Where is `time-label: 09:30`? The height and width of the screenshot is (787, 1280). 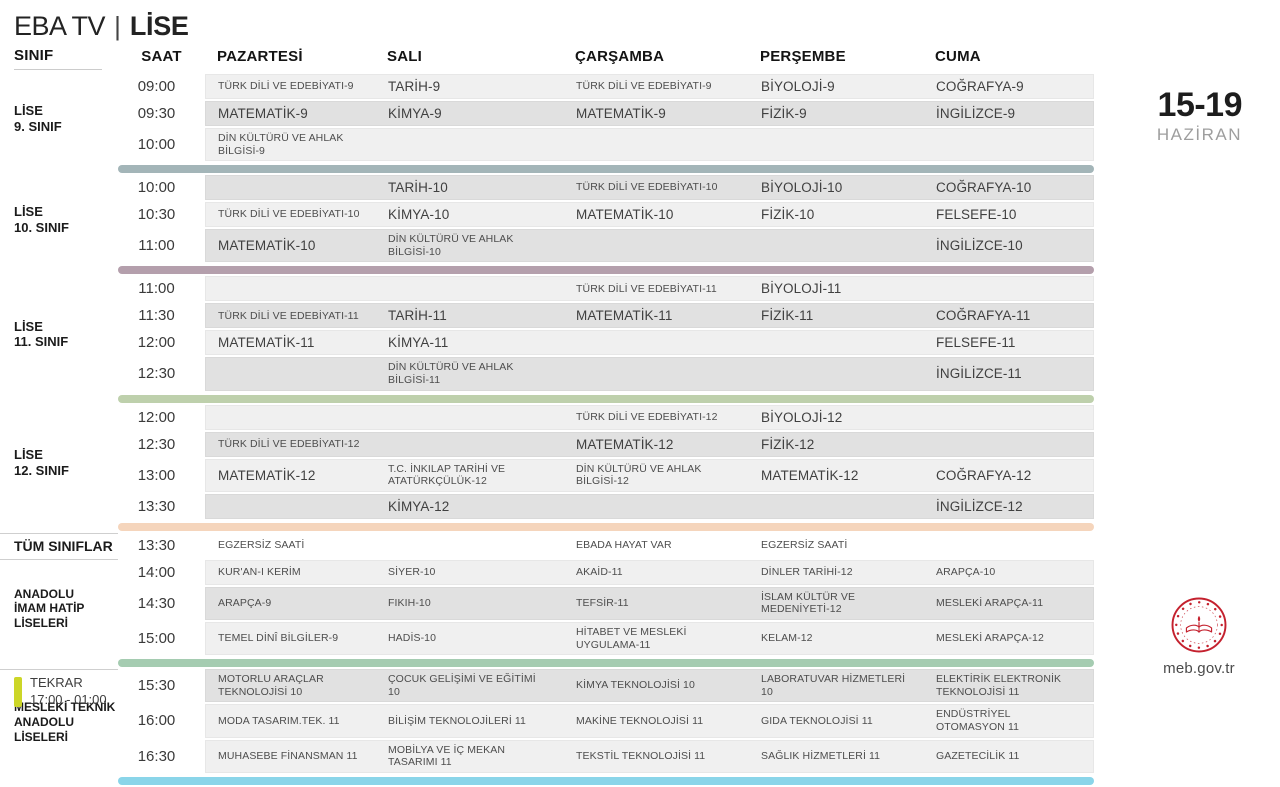
time-label: 09:30 is located at coordinates (156, 113).